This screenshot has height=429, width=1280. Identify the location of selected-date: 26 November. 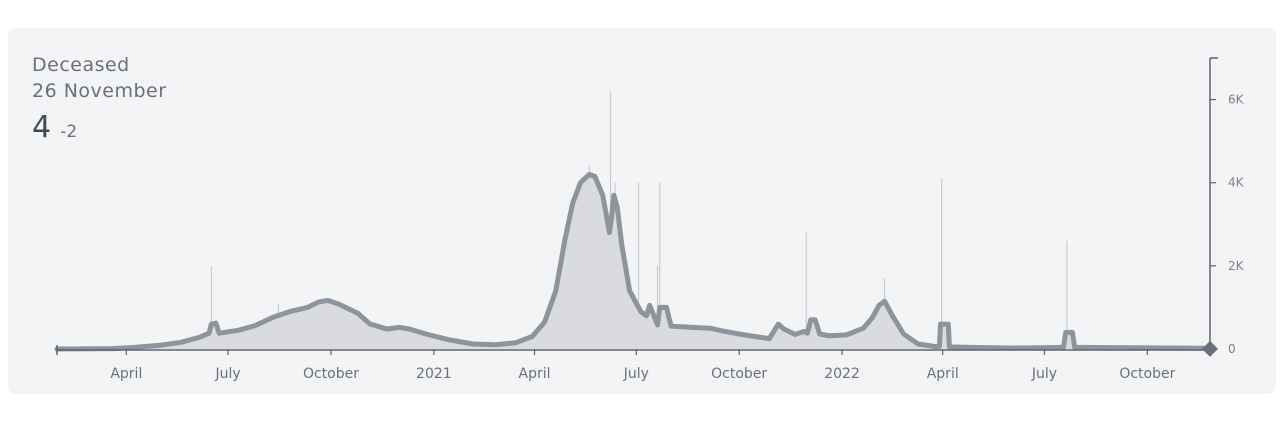
(99, 91).